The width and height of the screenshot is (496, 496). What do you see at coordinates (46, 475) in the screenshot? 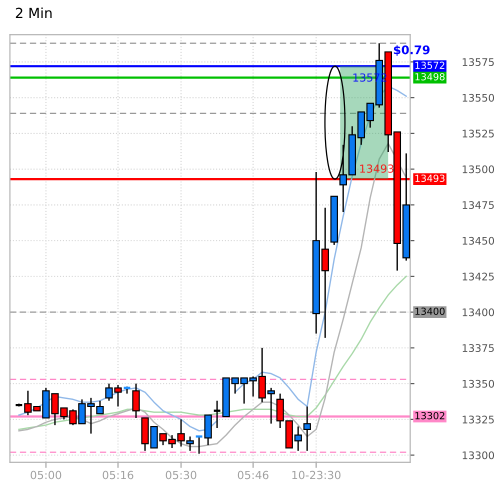
I see `x-tick-label: 05:00` at bounding box center [46, 475].